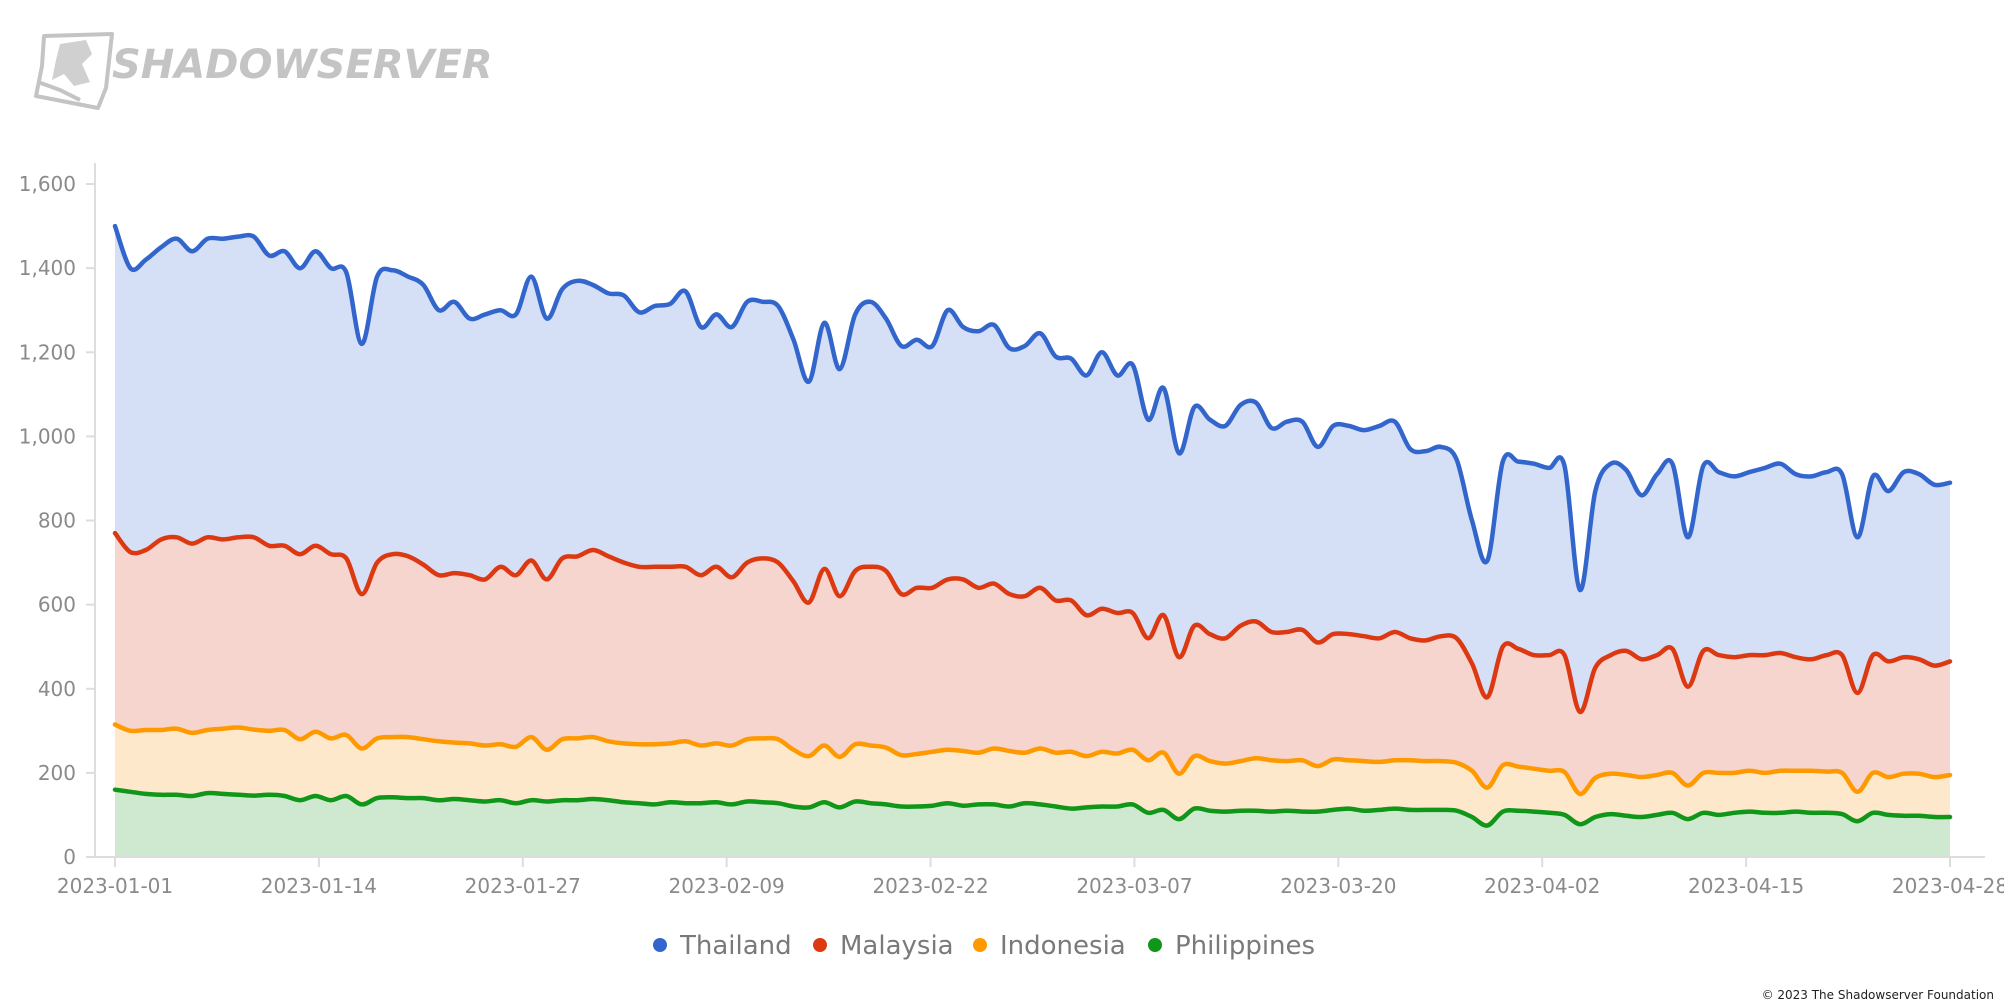 The height and width of the screenshot is (1008, 2004). Describe the element at coordinates (1338, 886) in the screenshot. I see `x-tick-label: 2023-03-20` at that location.